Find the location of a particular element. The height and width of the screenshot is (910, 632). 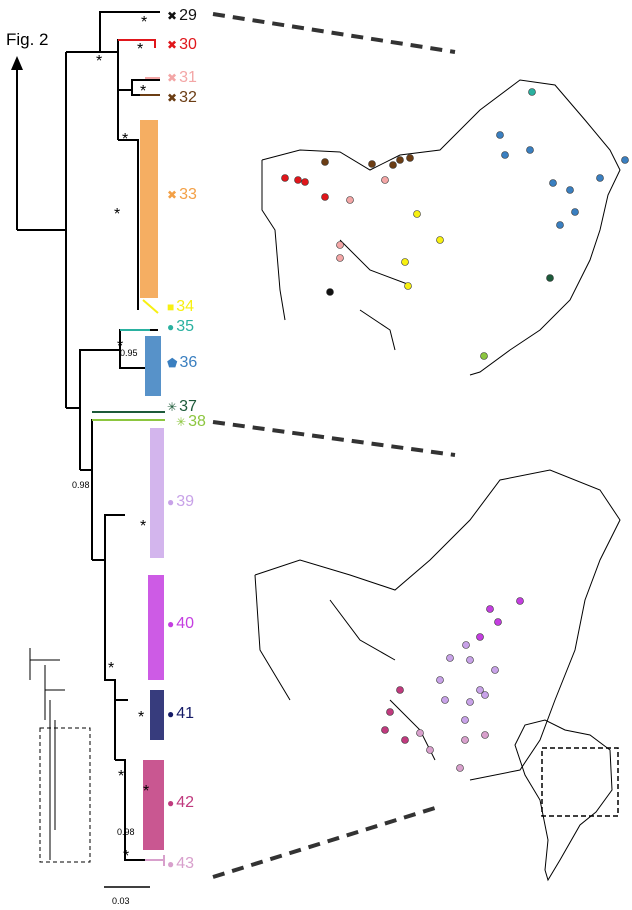

clade-label-32: ✖ 32 is located at coordinates (182, 98).